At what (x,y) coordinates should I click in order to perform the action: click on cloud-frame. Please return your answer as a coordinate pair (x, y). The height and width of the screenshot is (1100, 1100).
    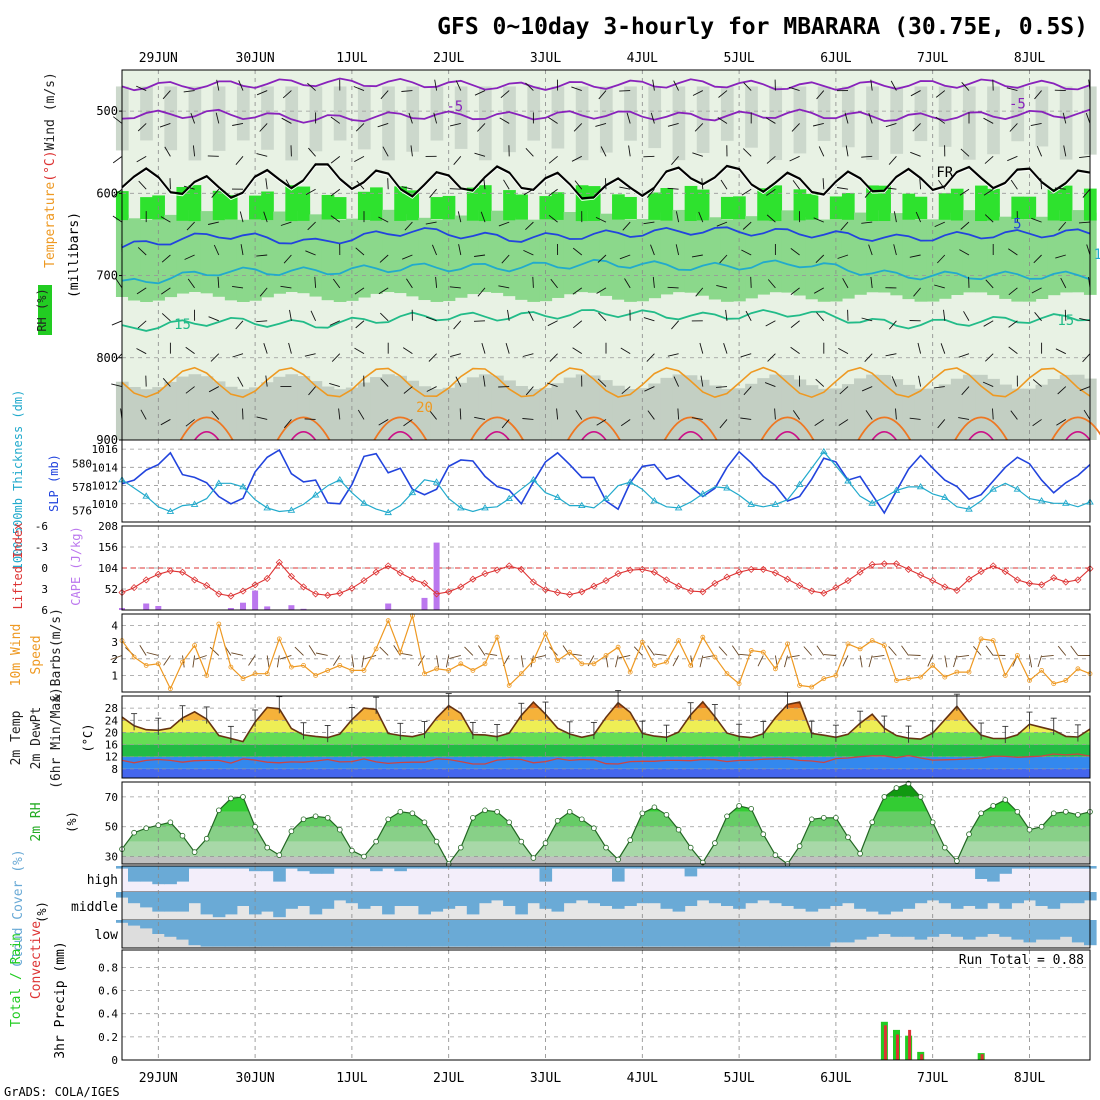
    Looking at the image, I should click on (606, 907).